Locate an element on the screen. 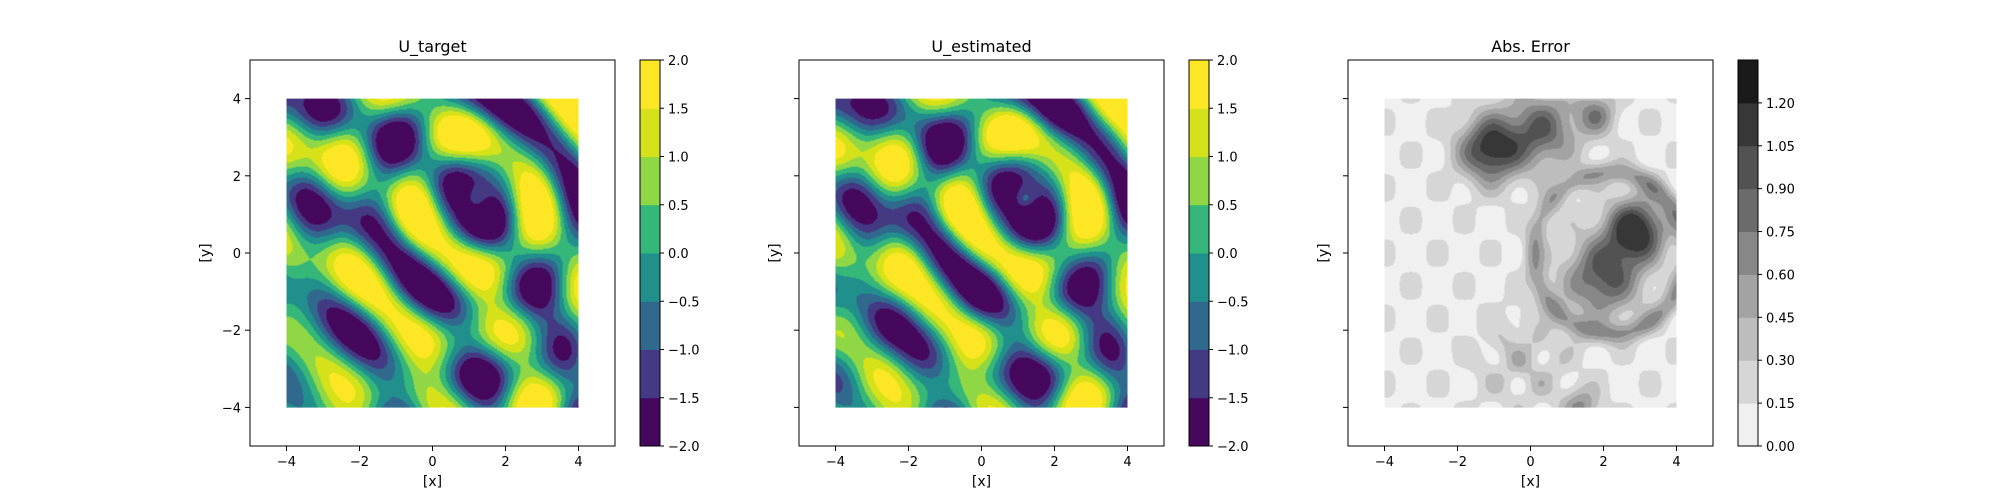 The width and height of the screenshot is (2000, 500). colorbar-tick-label: 0.15 is located at coordinates (1780, 404).